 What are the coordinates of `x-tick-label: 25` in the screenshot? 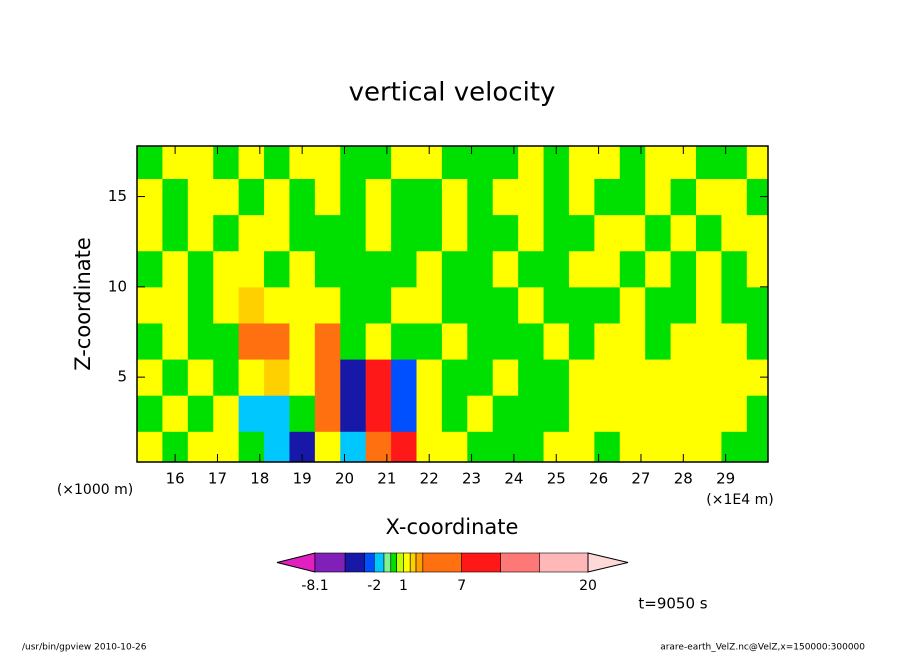 It's located at (556, 479).